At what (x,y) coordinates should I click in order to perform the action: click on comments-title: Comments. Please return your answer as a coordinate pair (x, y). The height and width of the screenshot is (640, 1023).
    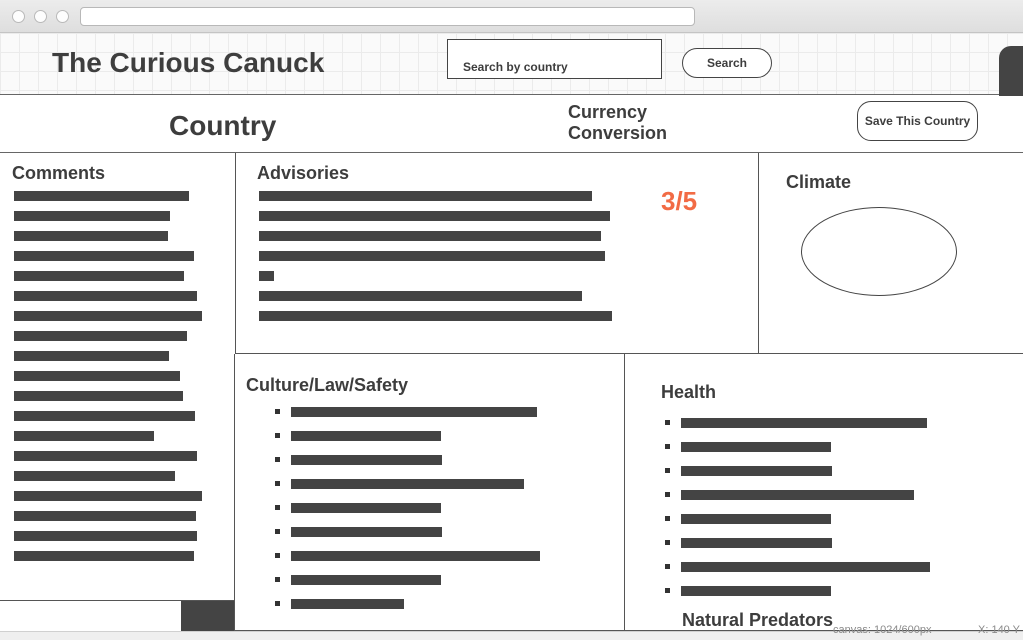
    Looking at the image, I should click on (59, 173).